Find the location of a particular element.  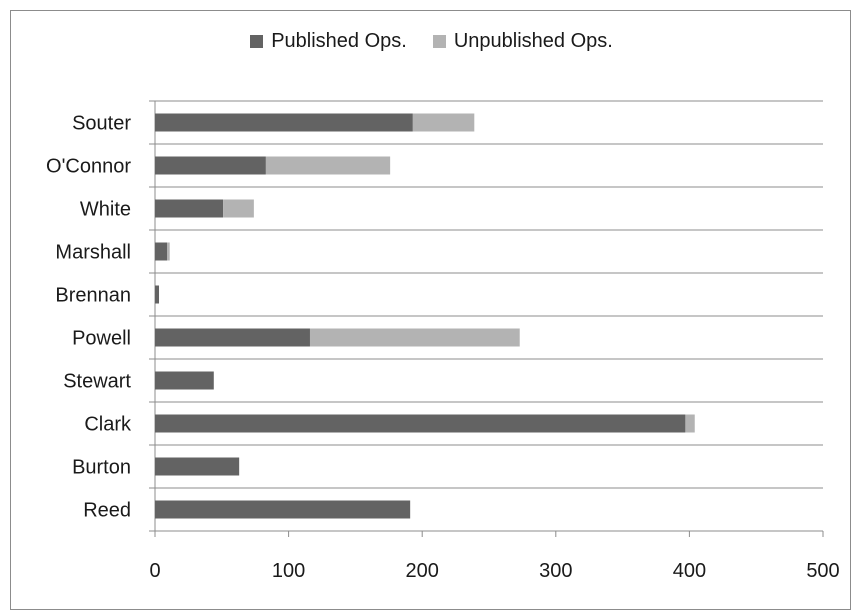

category-label: Souter is located at coordinates (101, 124).